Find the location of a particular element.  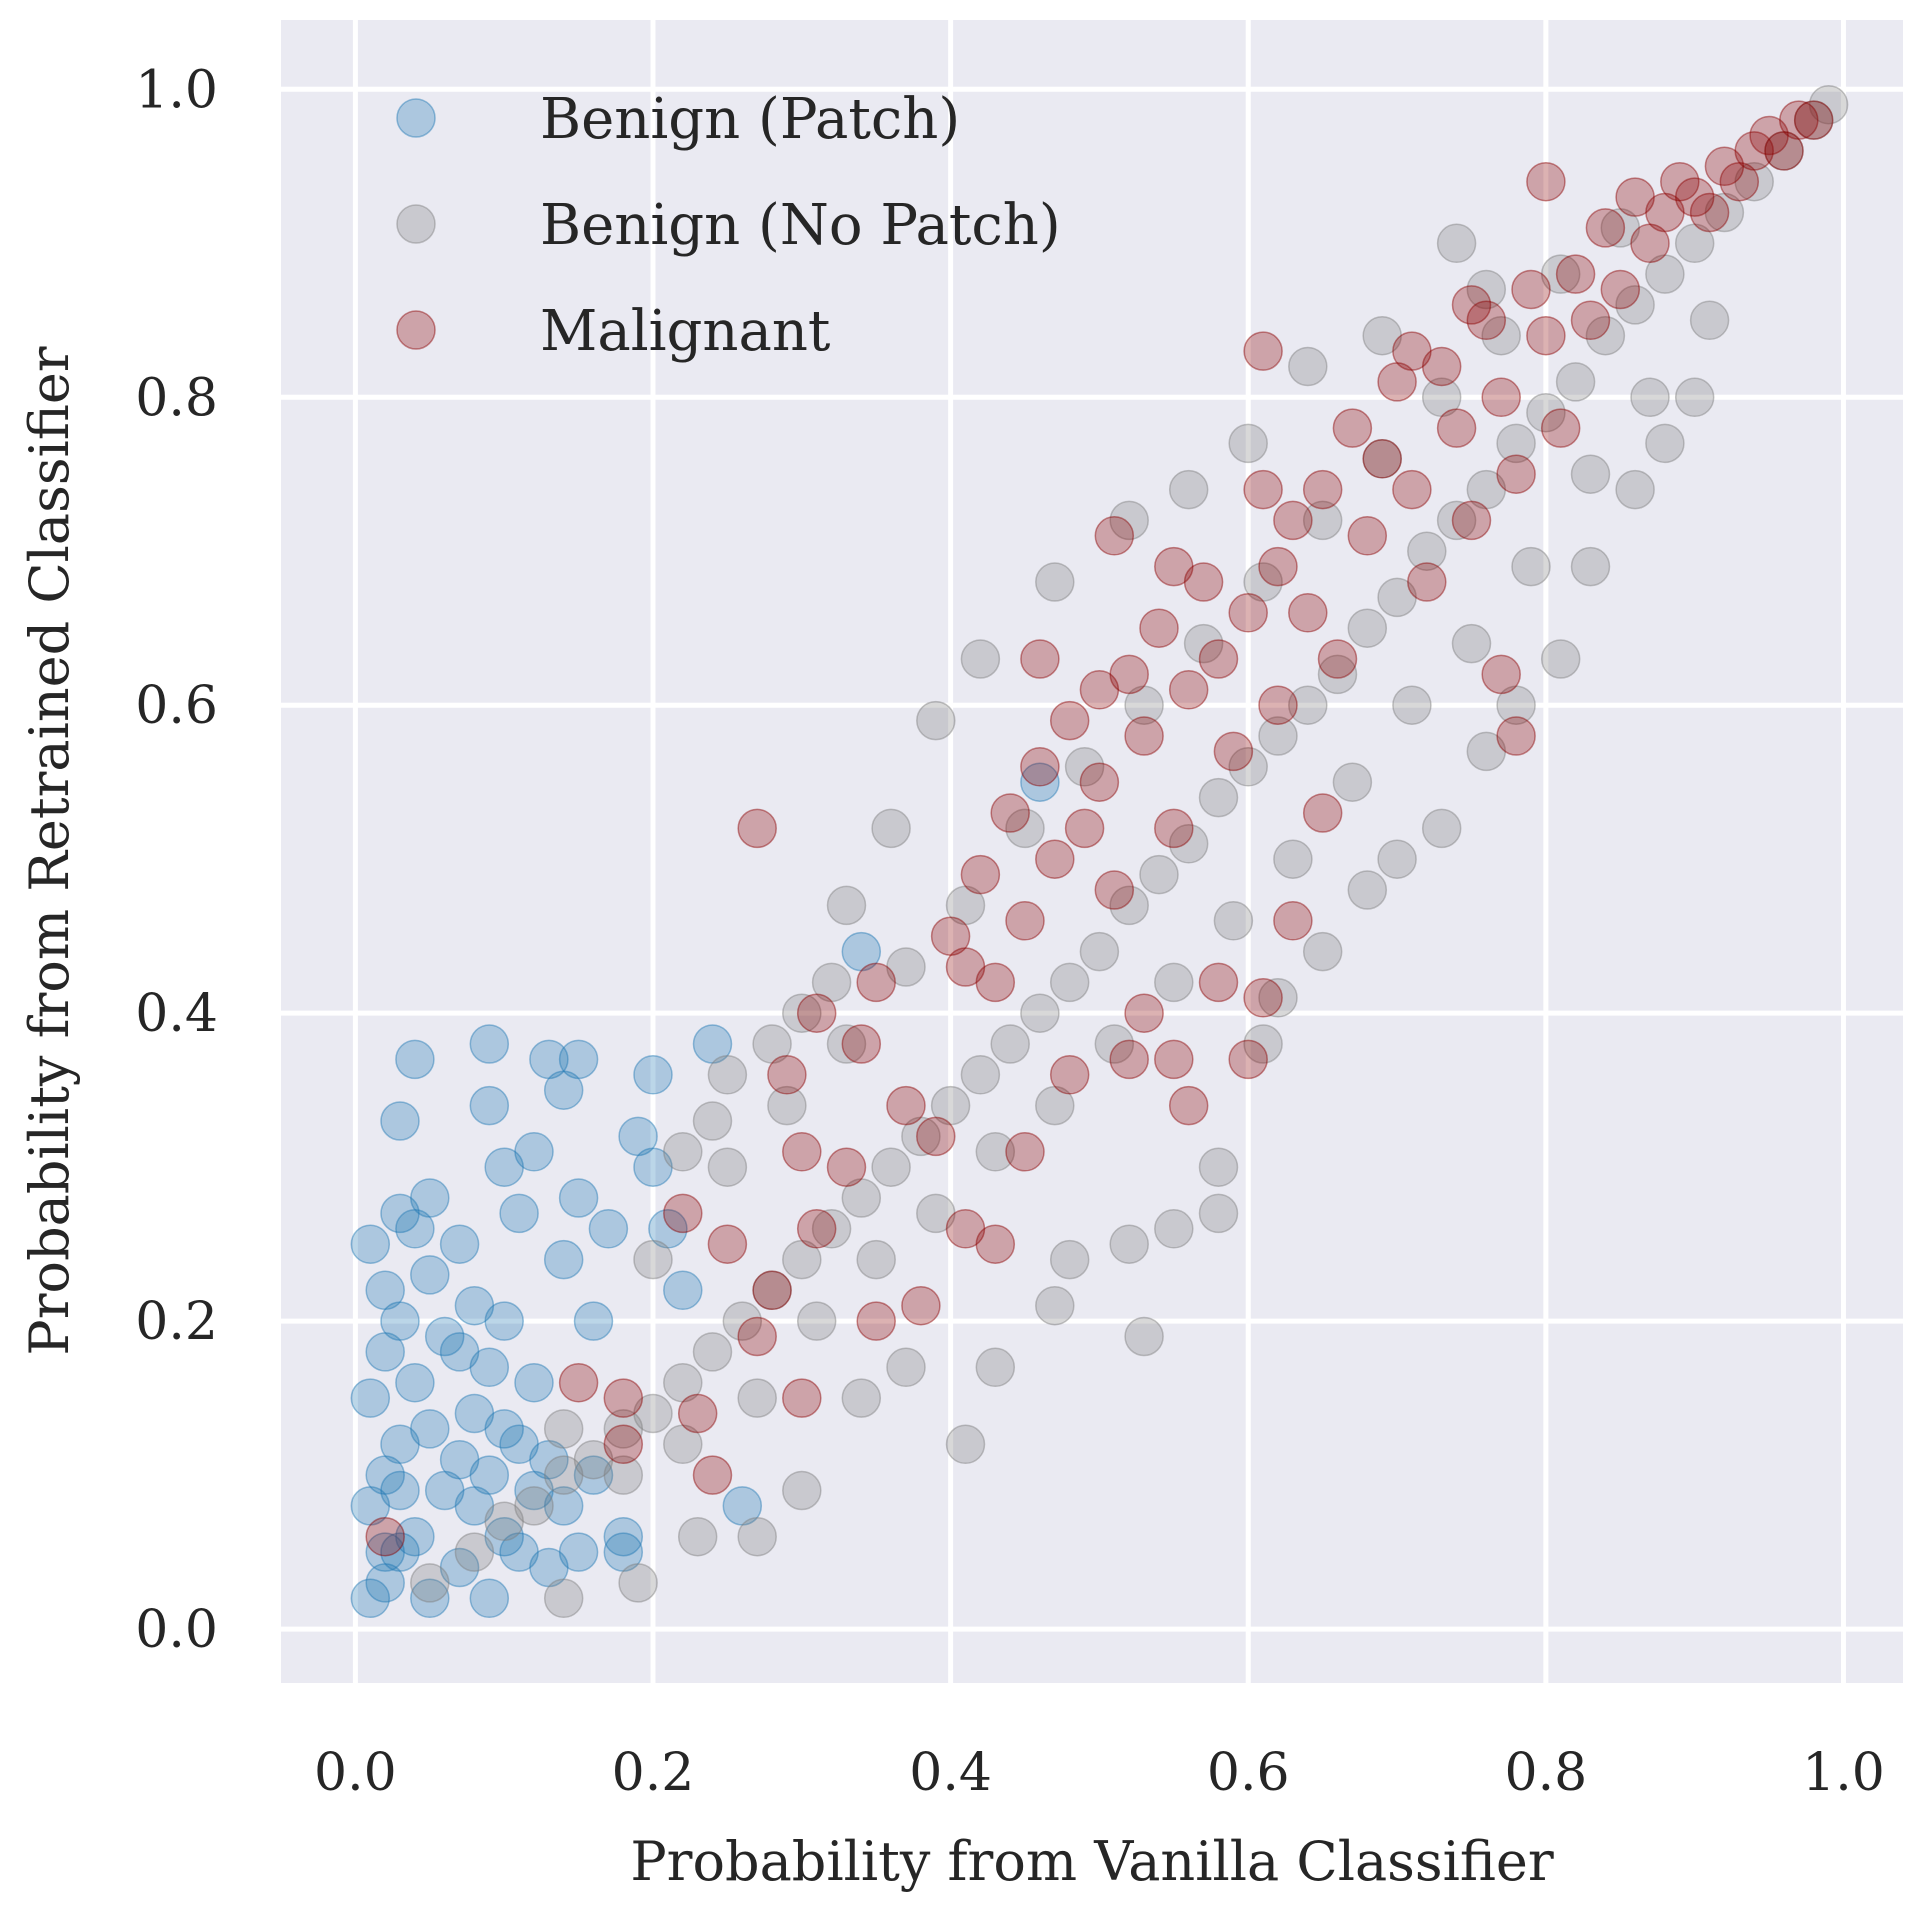

y-tick-label: 1.0 is located at coordinates (176, 90).